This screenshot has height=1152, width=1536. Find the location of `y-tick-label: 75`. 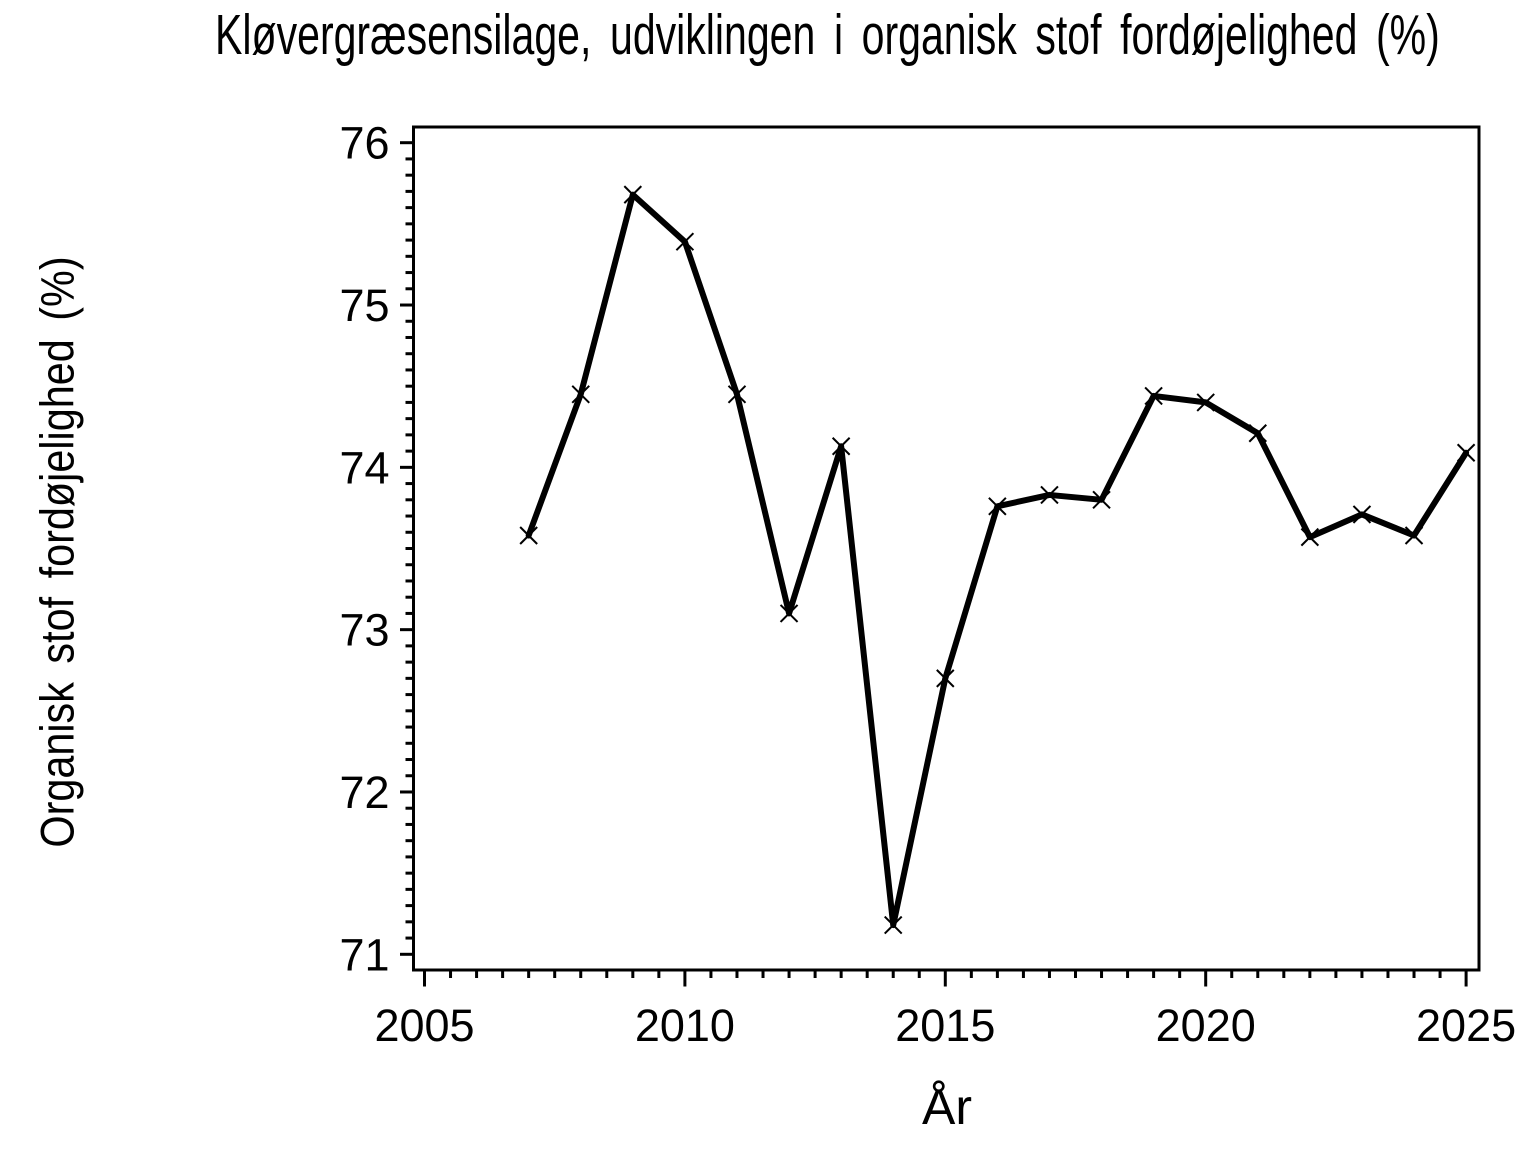

y-tick-label: 75 is located at coordinates (364, 305).